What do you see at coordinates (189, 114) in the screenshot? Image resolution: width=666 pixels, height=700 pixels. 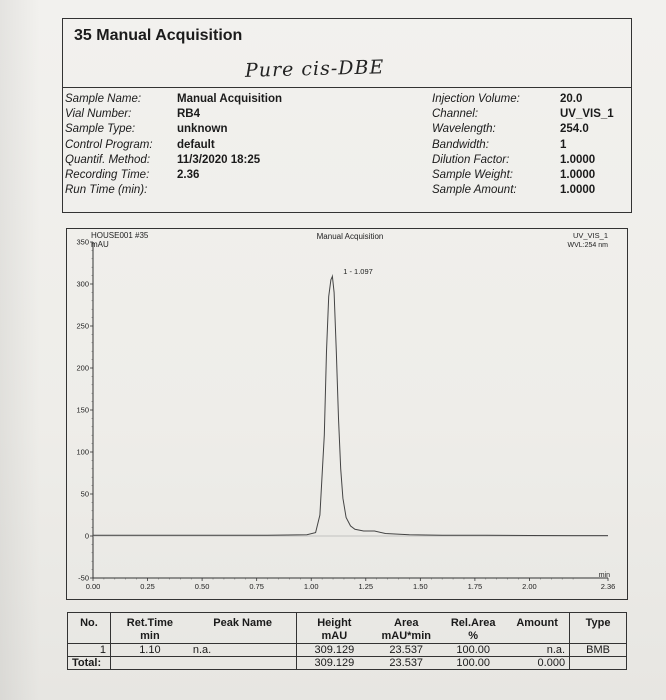 I see `info-value: RB4` at bounding box center [189, 114].